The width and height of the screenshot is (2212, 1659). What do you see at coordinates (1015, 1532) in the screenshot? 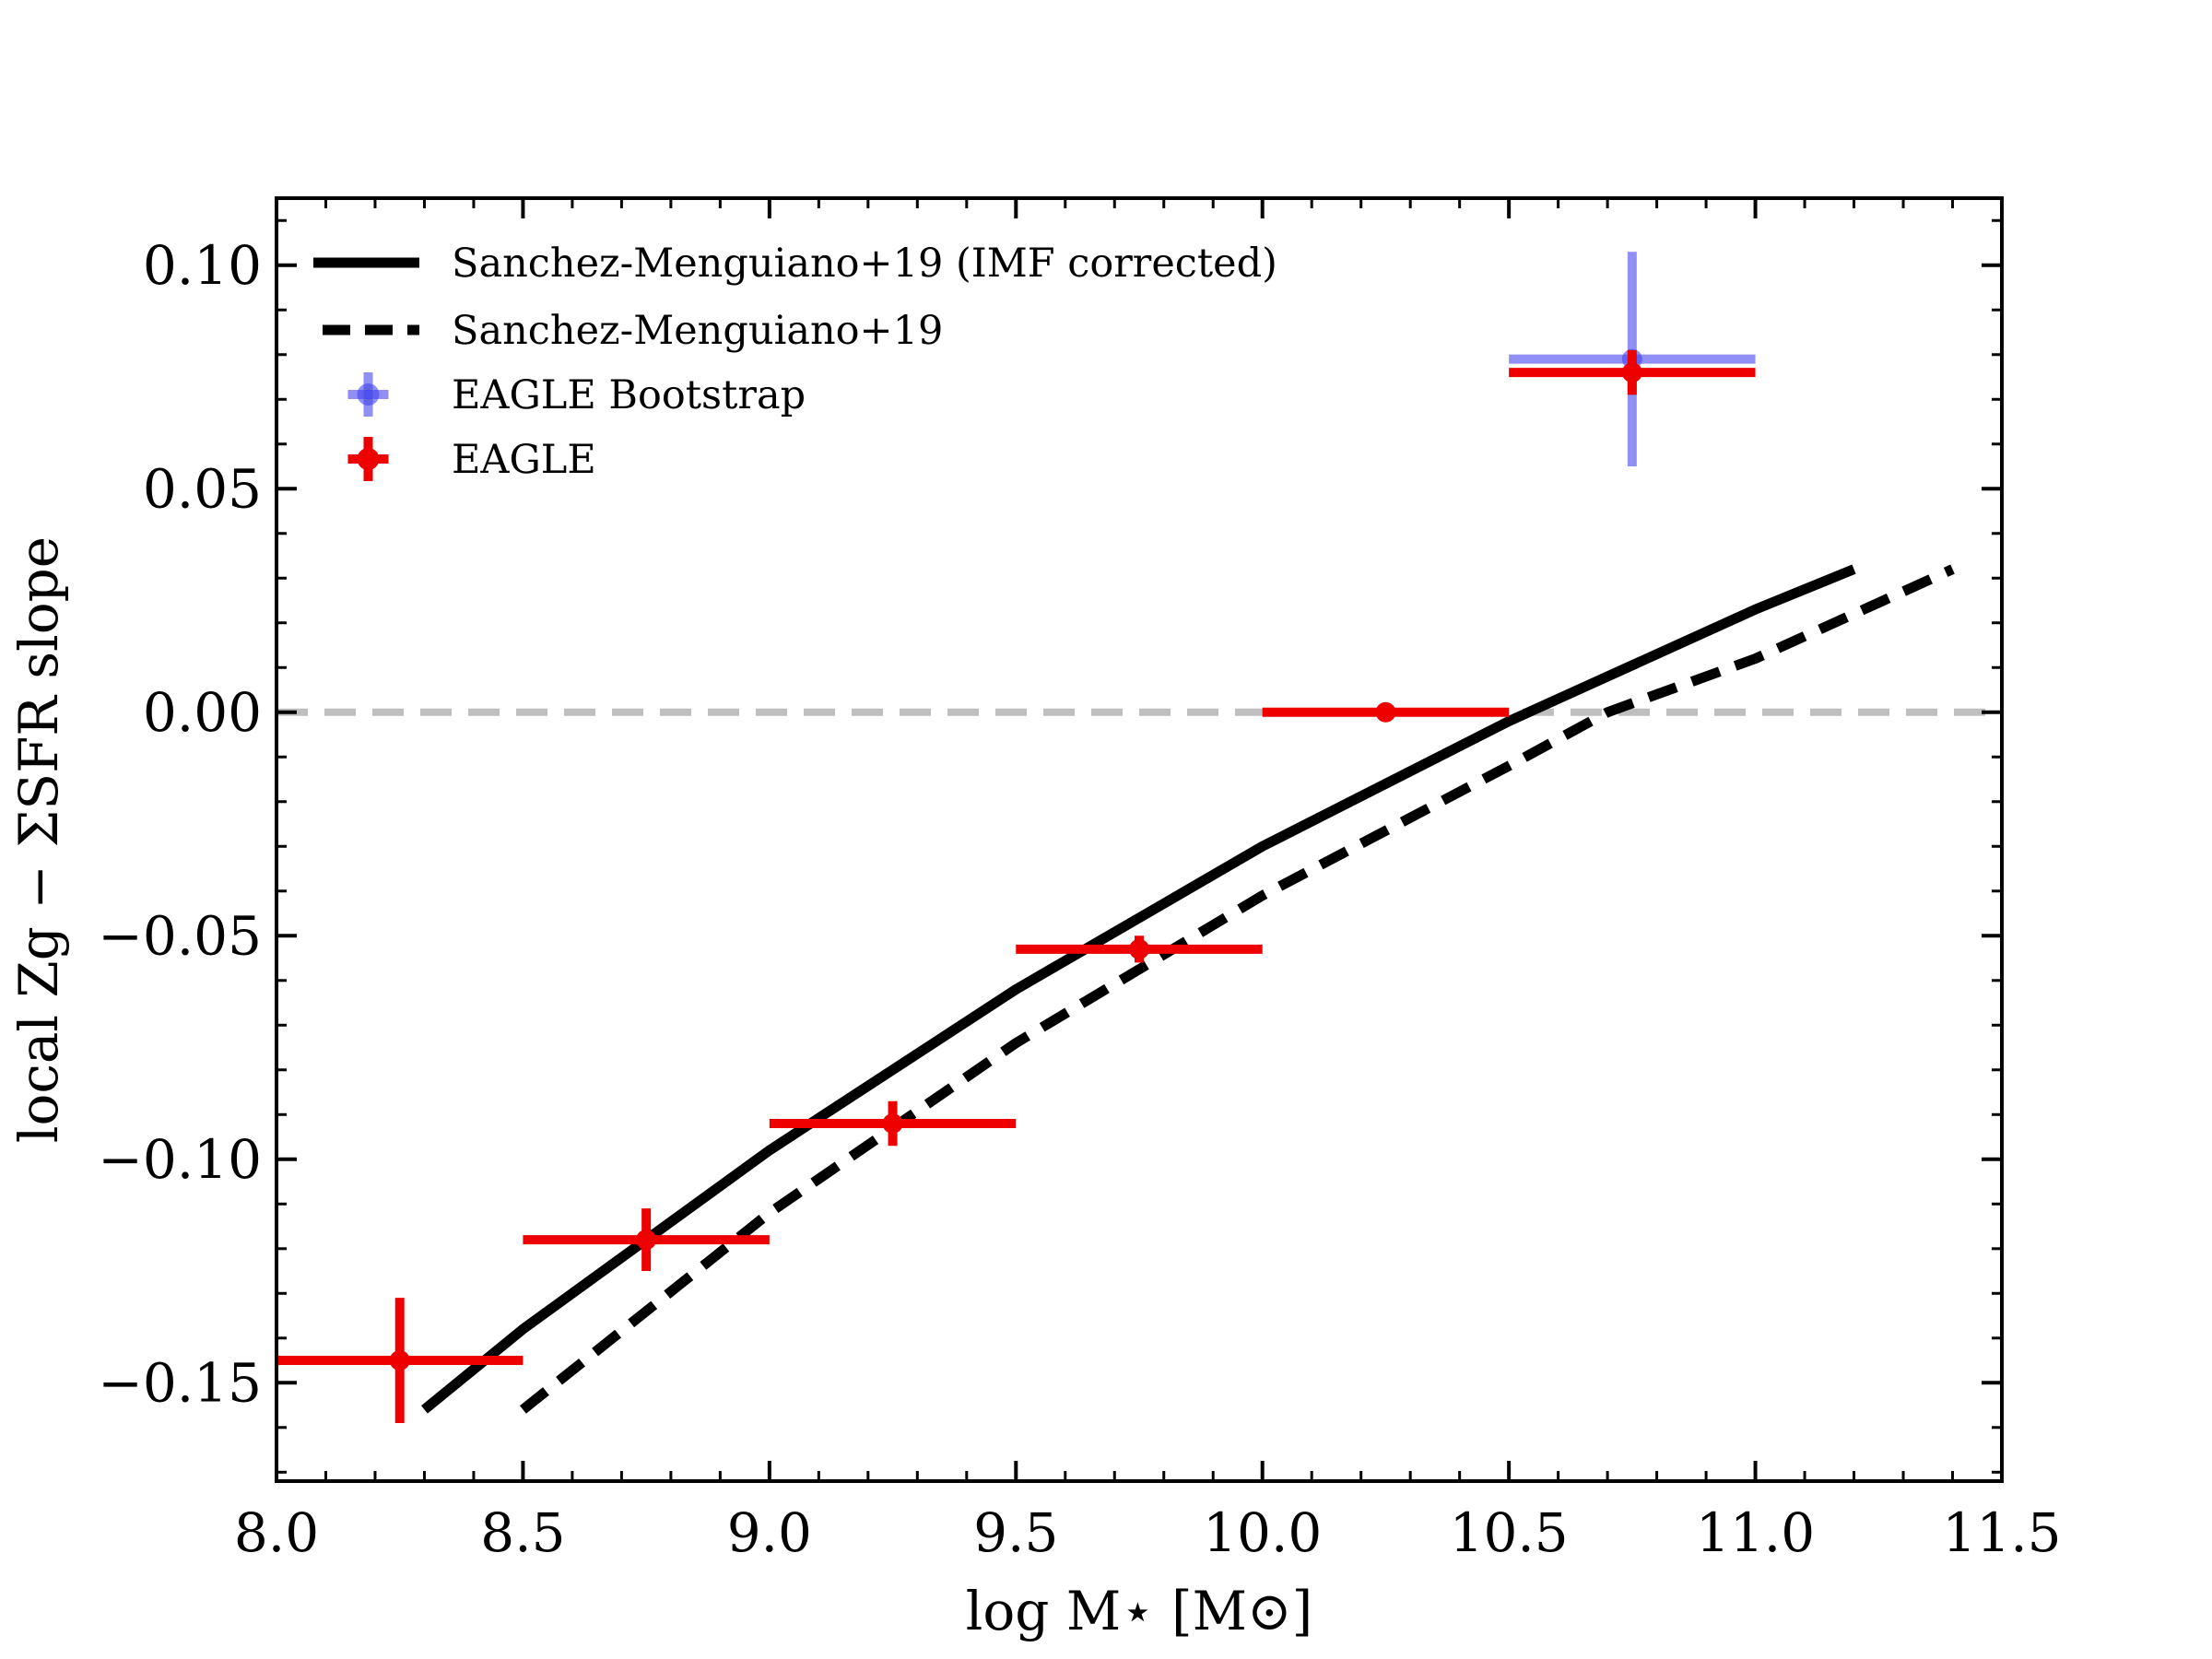
I see `x-tick-label: 9.5` at bounding box center [1015, 1532].